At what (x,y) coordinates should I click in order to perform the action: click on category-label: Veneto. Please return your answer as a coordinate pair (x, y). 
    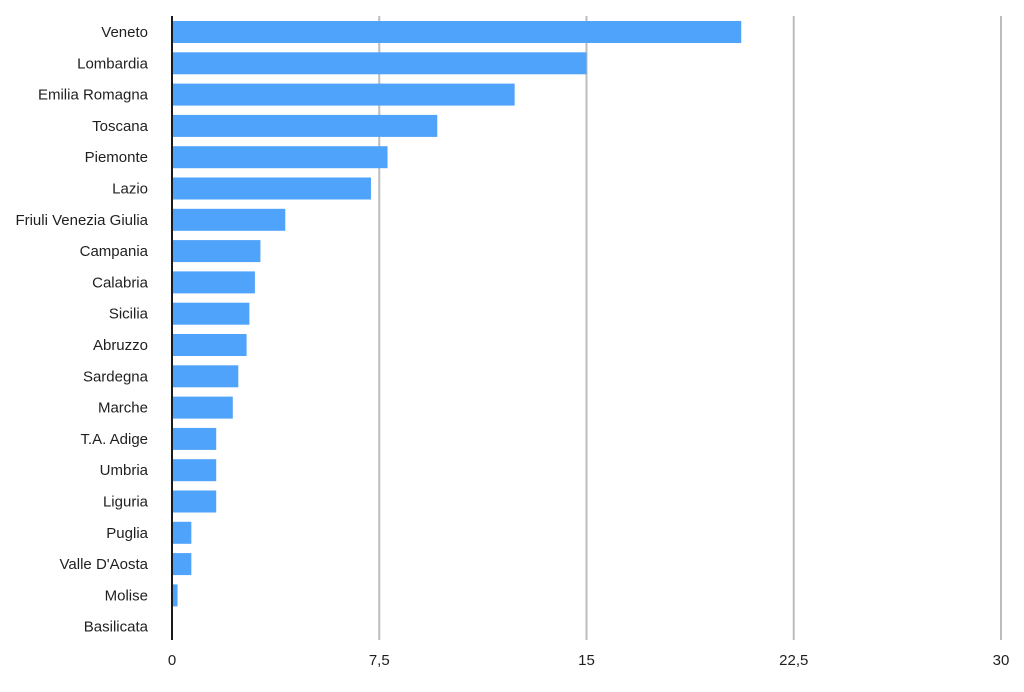
    Looking at the image, I should click on (124, 32).